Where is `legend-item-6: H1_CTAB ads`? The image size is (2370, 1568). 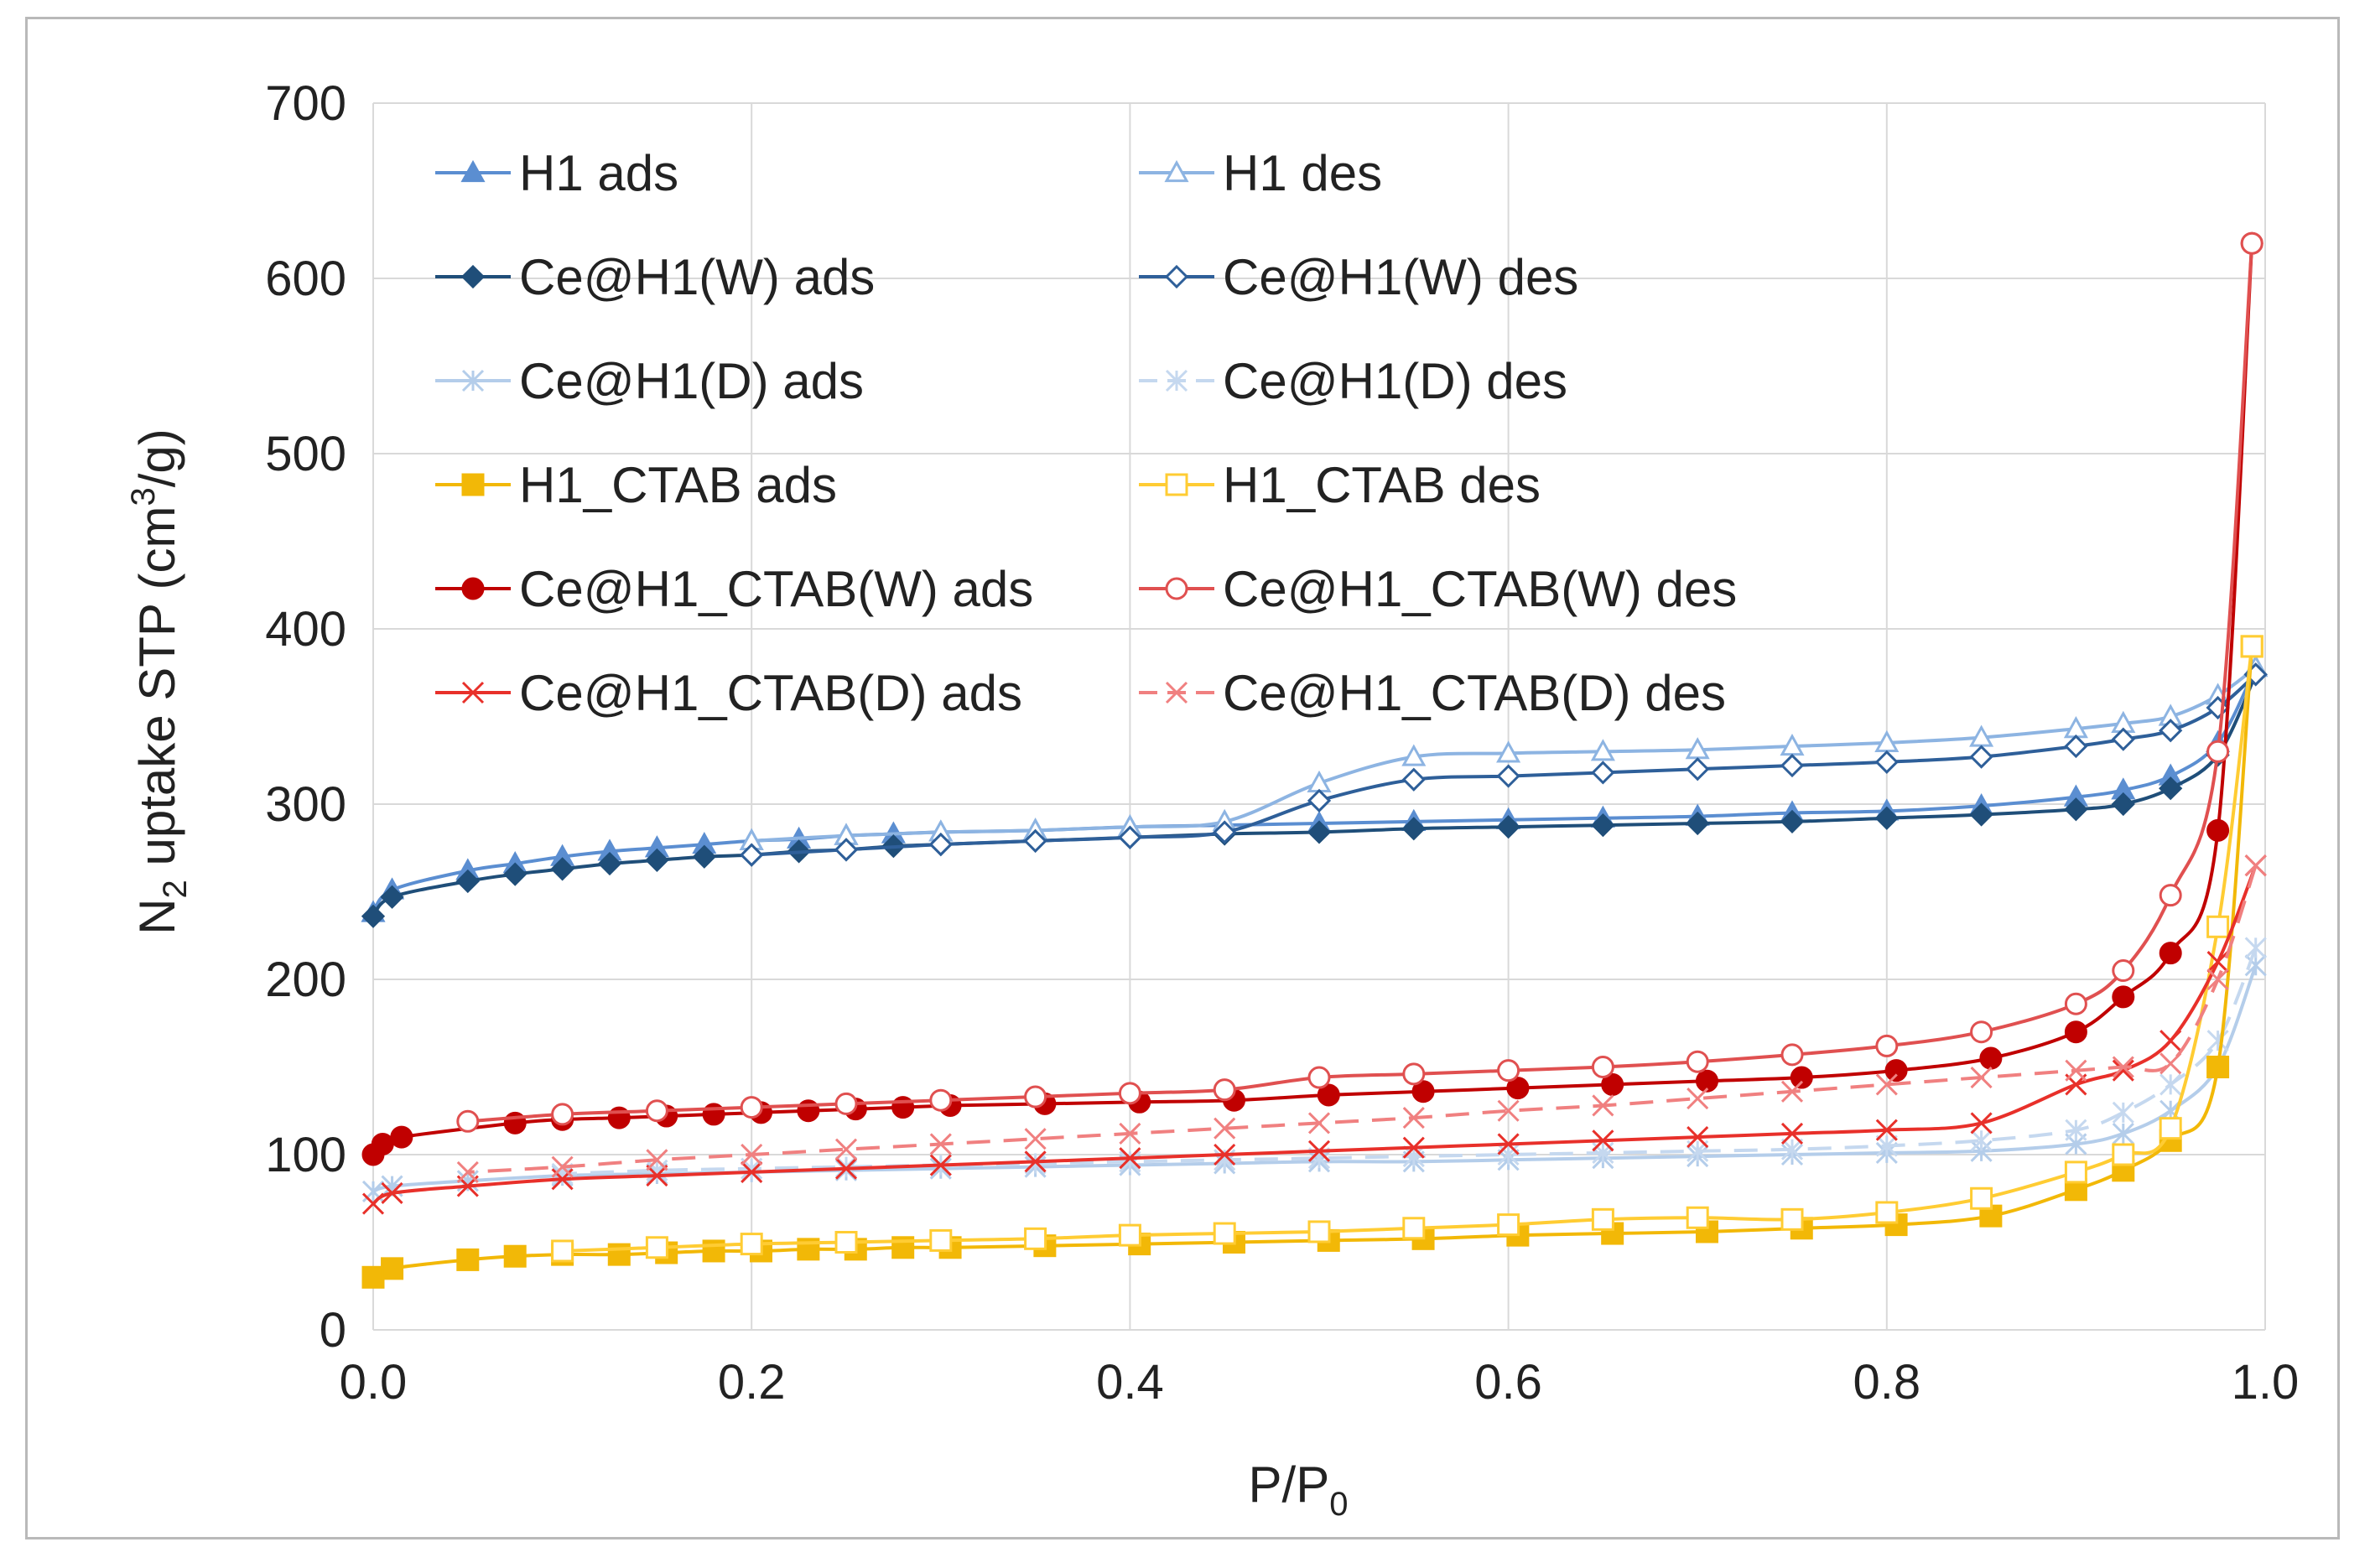 legend-item-6: H1_CTAB ads is located at coordinates (636, 485).